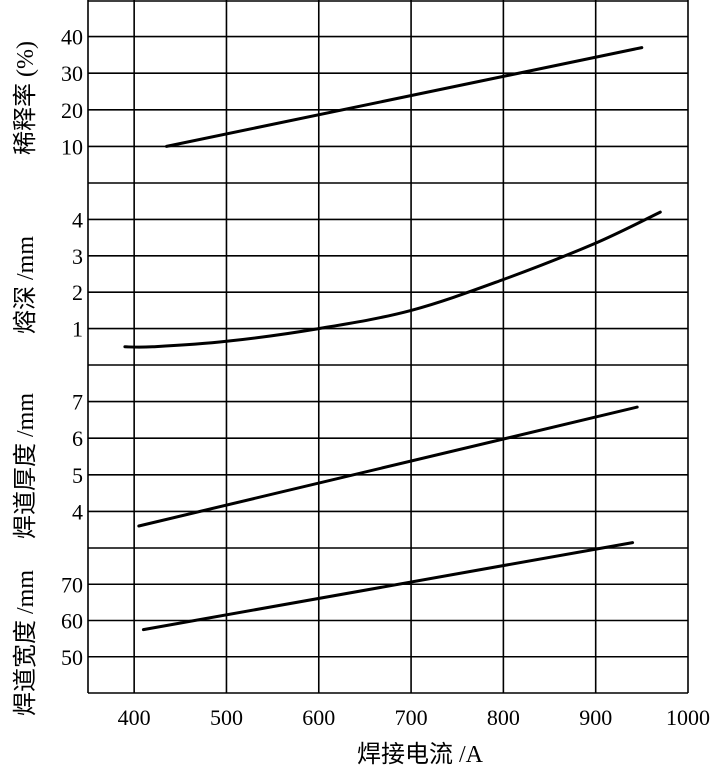  What do you see at coordinates (134, 717) in the screenshot?
I see `x-tick-label: 400` at bounding box center [134, 717].